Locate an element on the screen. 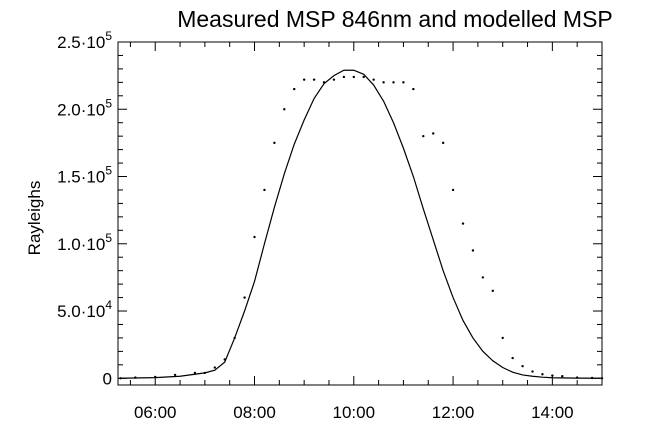  x-tick-label: 12:00 is located at coordinates (453, 412).